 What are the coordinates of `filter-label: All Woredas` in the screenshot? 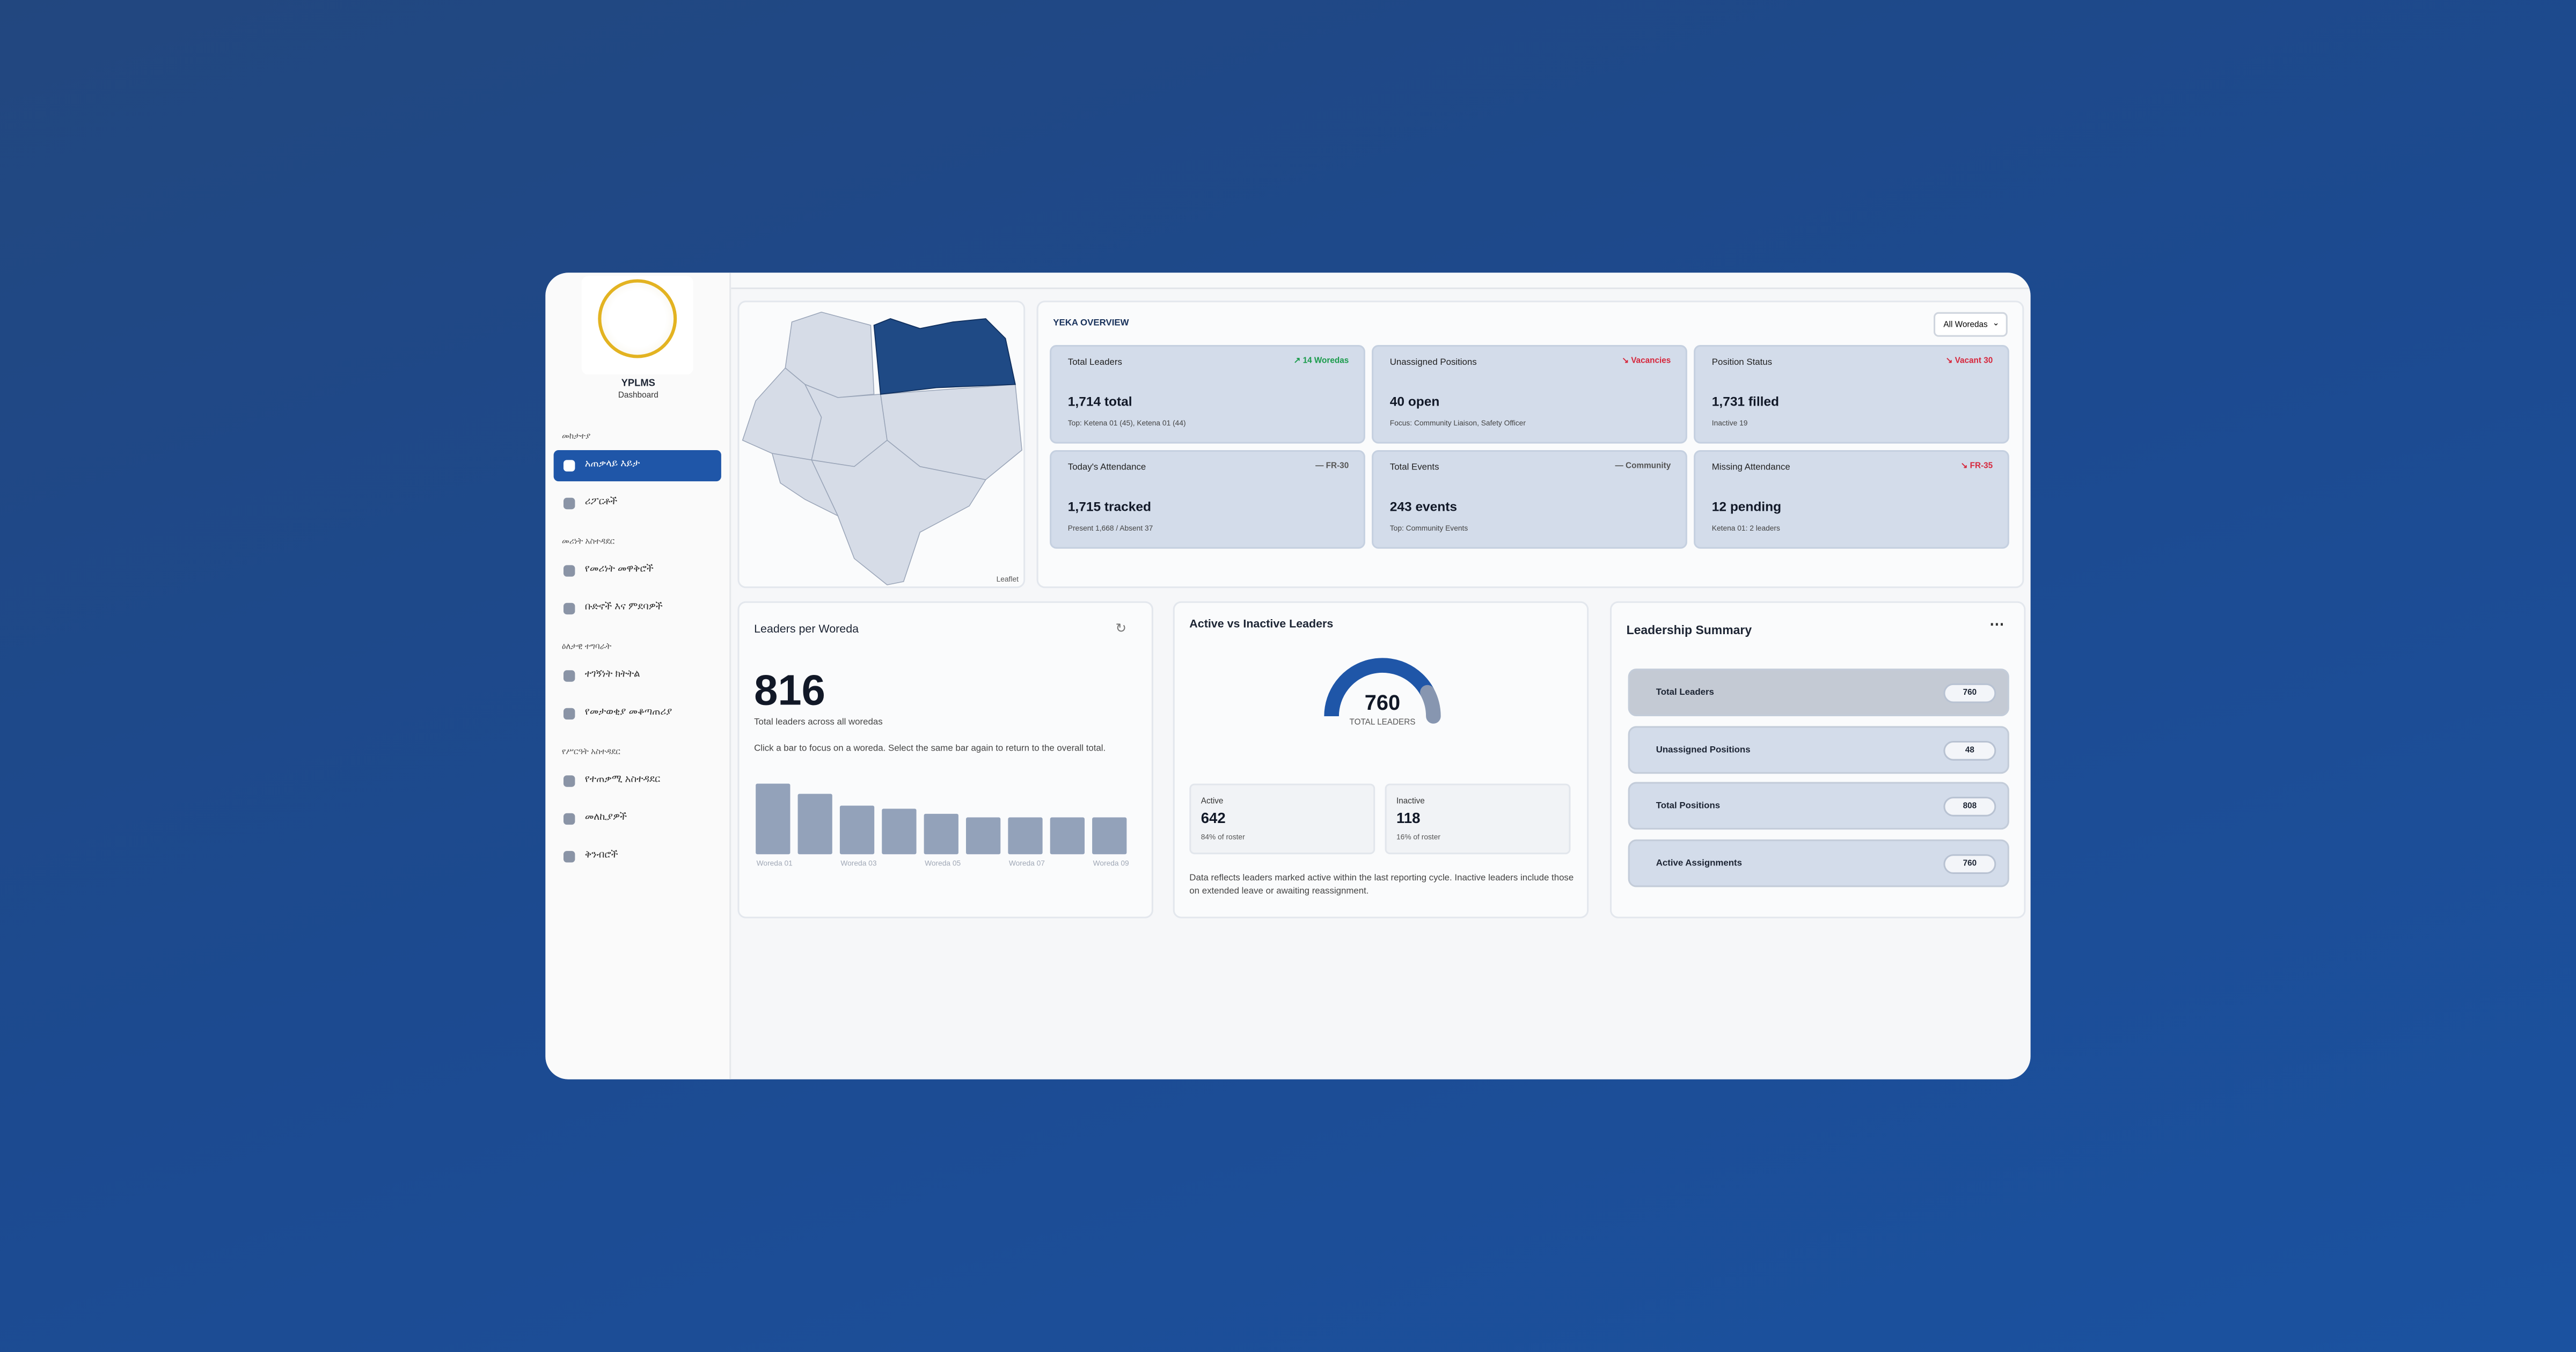 It's located at (1965, 325).